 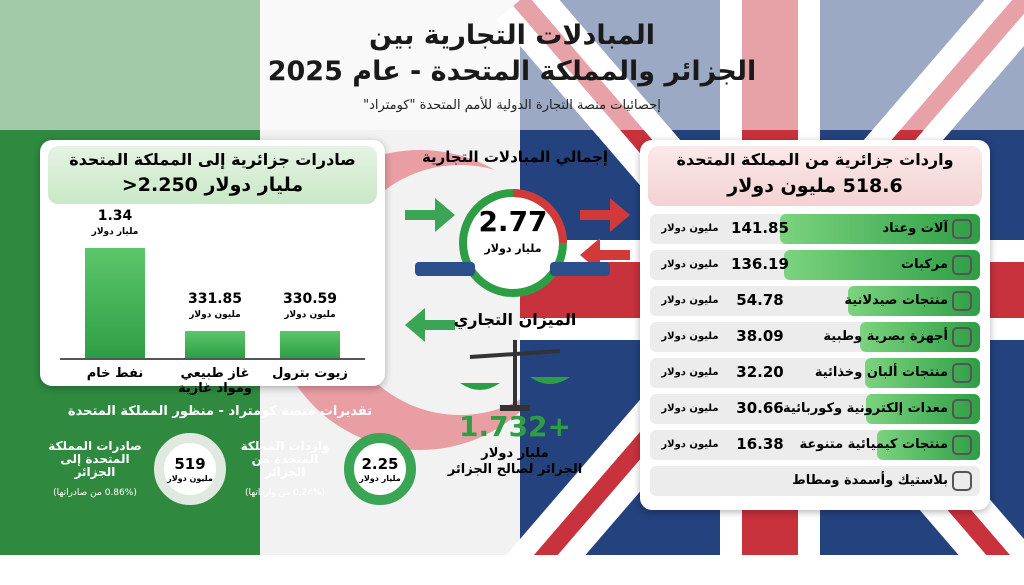 What do you see at coordinates (512, 35) in the screenshot?
I see `title-line-1: المبادلات التجارية بين` at bounding box center [512, 35].